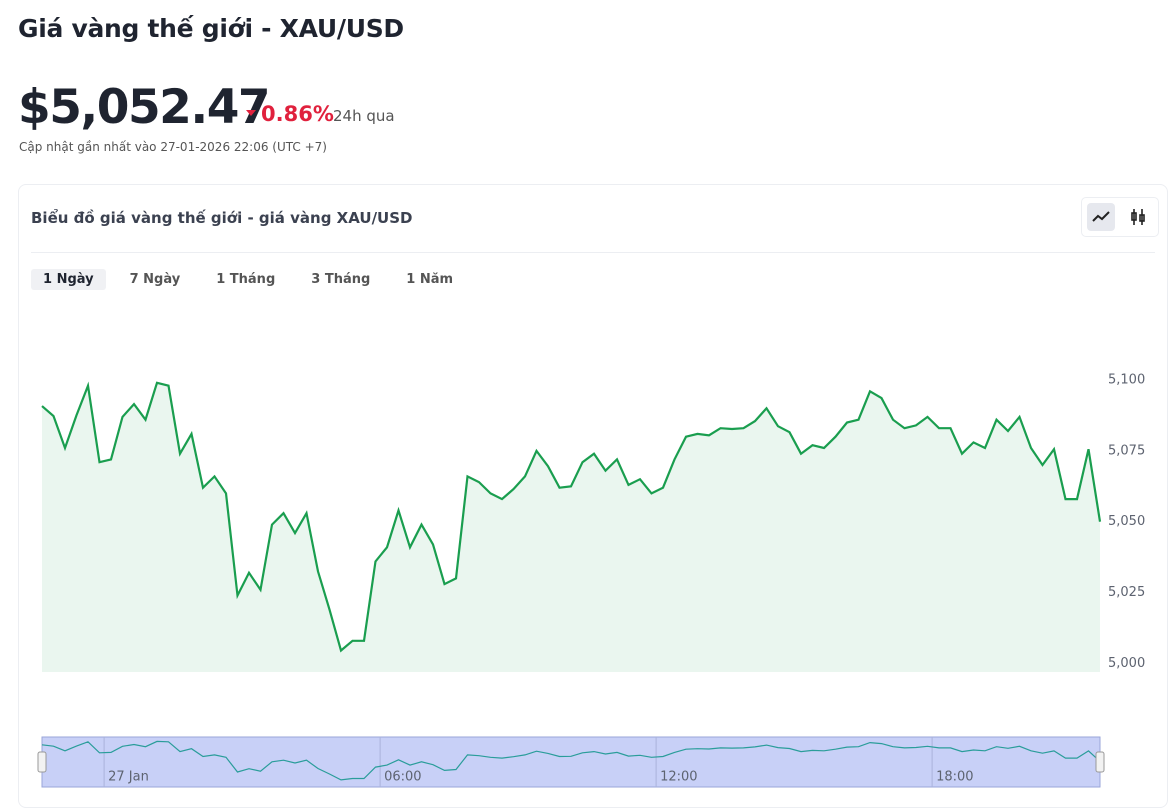 This screenshot has height=812, width=1175. What do you see at coordinates (1126, 663) in the screenshot?
I see `y-tick-label: 5,000` at bounding box center [1126, 663].